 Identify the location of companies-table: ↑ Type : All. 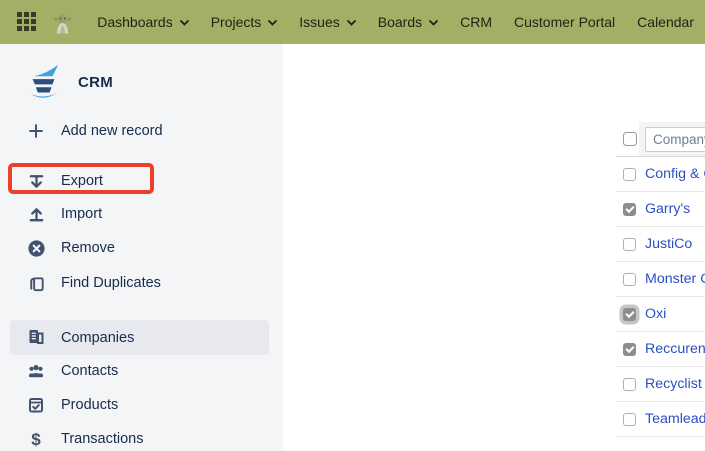
(660, 286).